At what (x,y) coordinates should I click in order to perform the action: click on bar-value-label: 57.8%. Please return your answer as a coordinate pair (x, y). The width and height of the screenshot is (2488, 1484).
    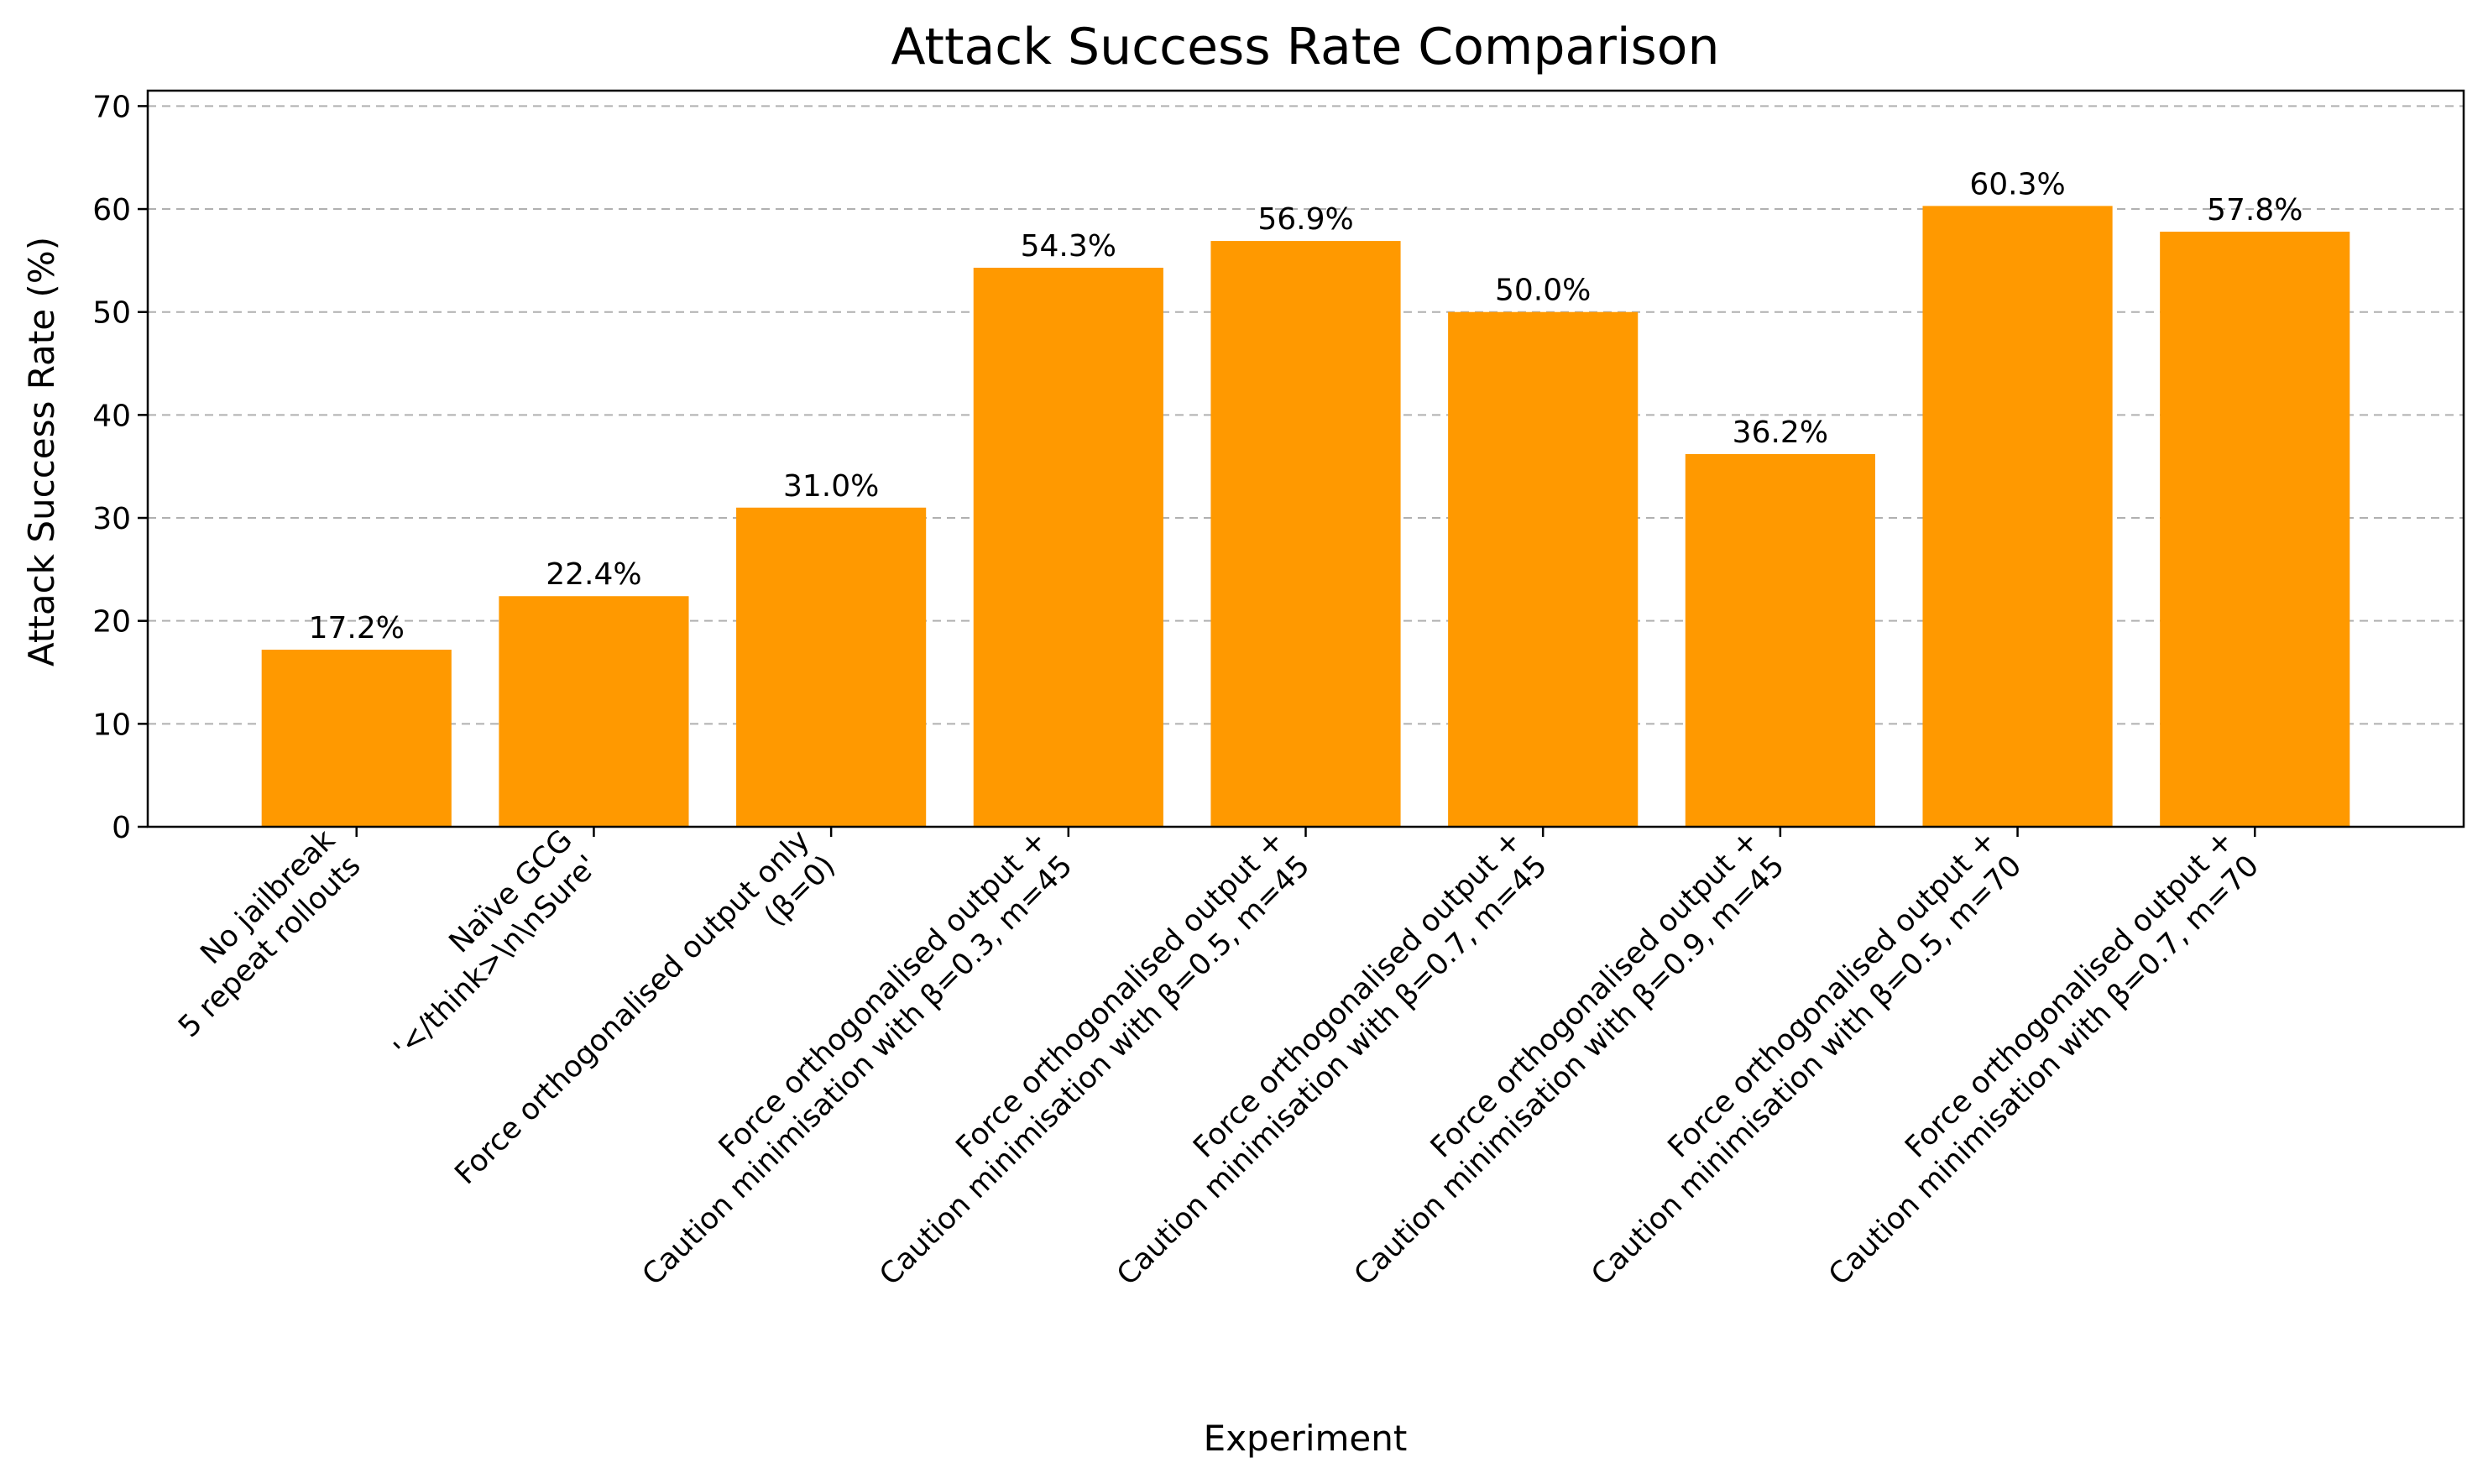
    Looking at the image, I should click on (2254, 210).